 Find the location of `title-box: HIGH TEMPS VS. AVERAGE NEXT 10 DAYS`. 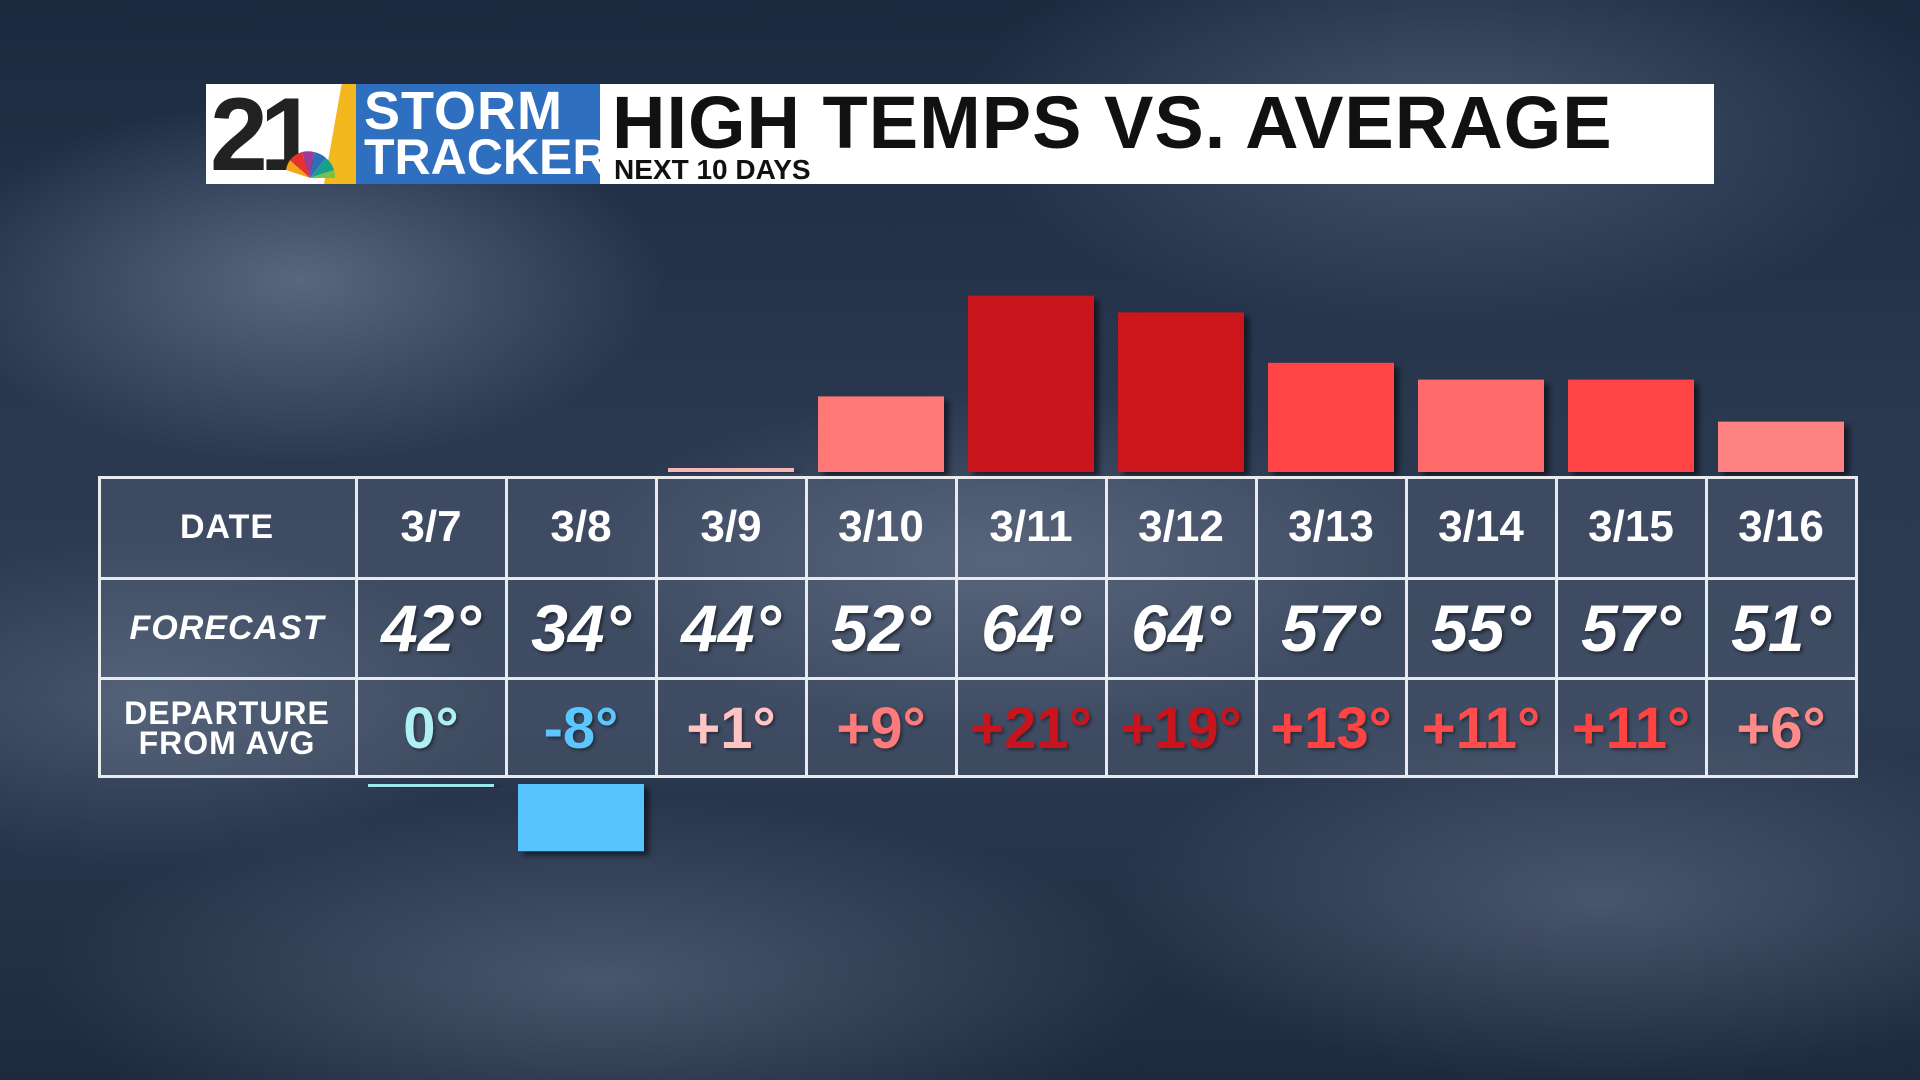

title-box: HIGH TEMPS VS. AVERAGE NEXT 10 DAYS is located at coordinates (1157, 133).